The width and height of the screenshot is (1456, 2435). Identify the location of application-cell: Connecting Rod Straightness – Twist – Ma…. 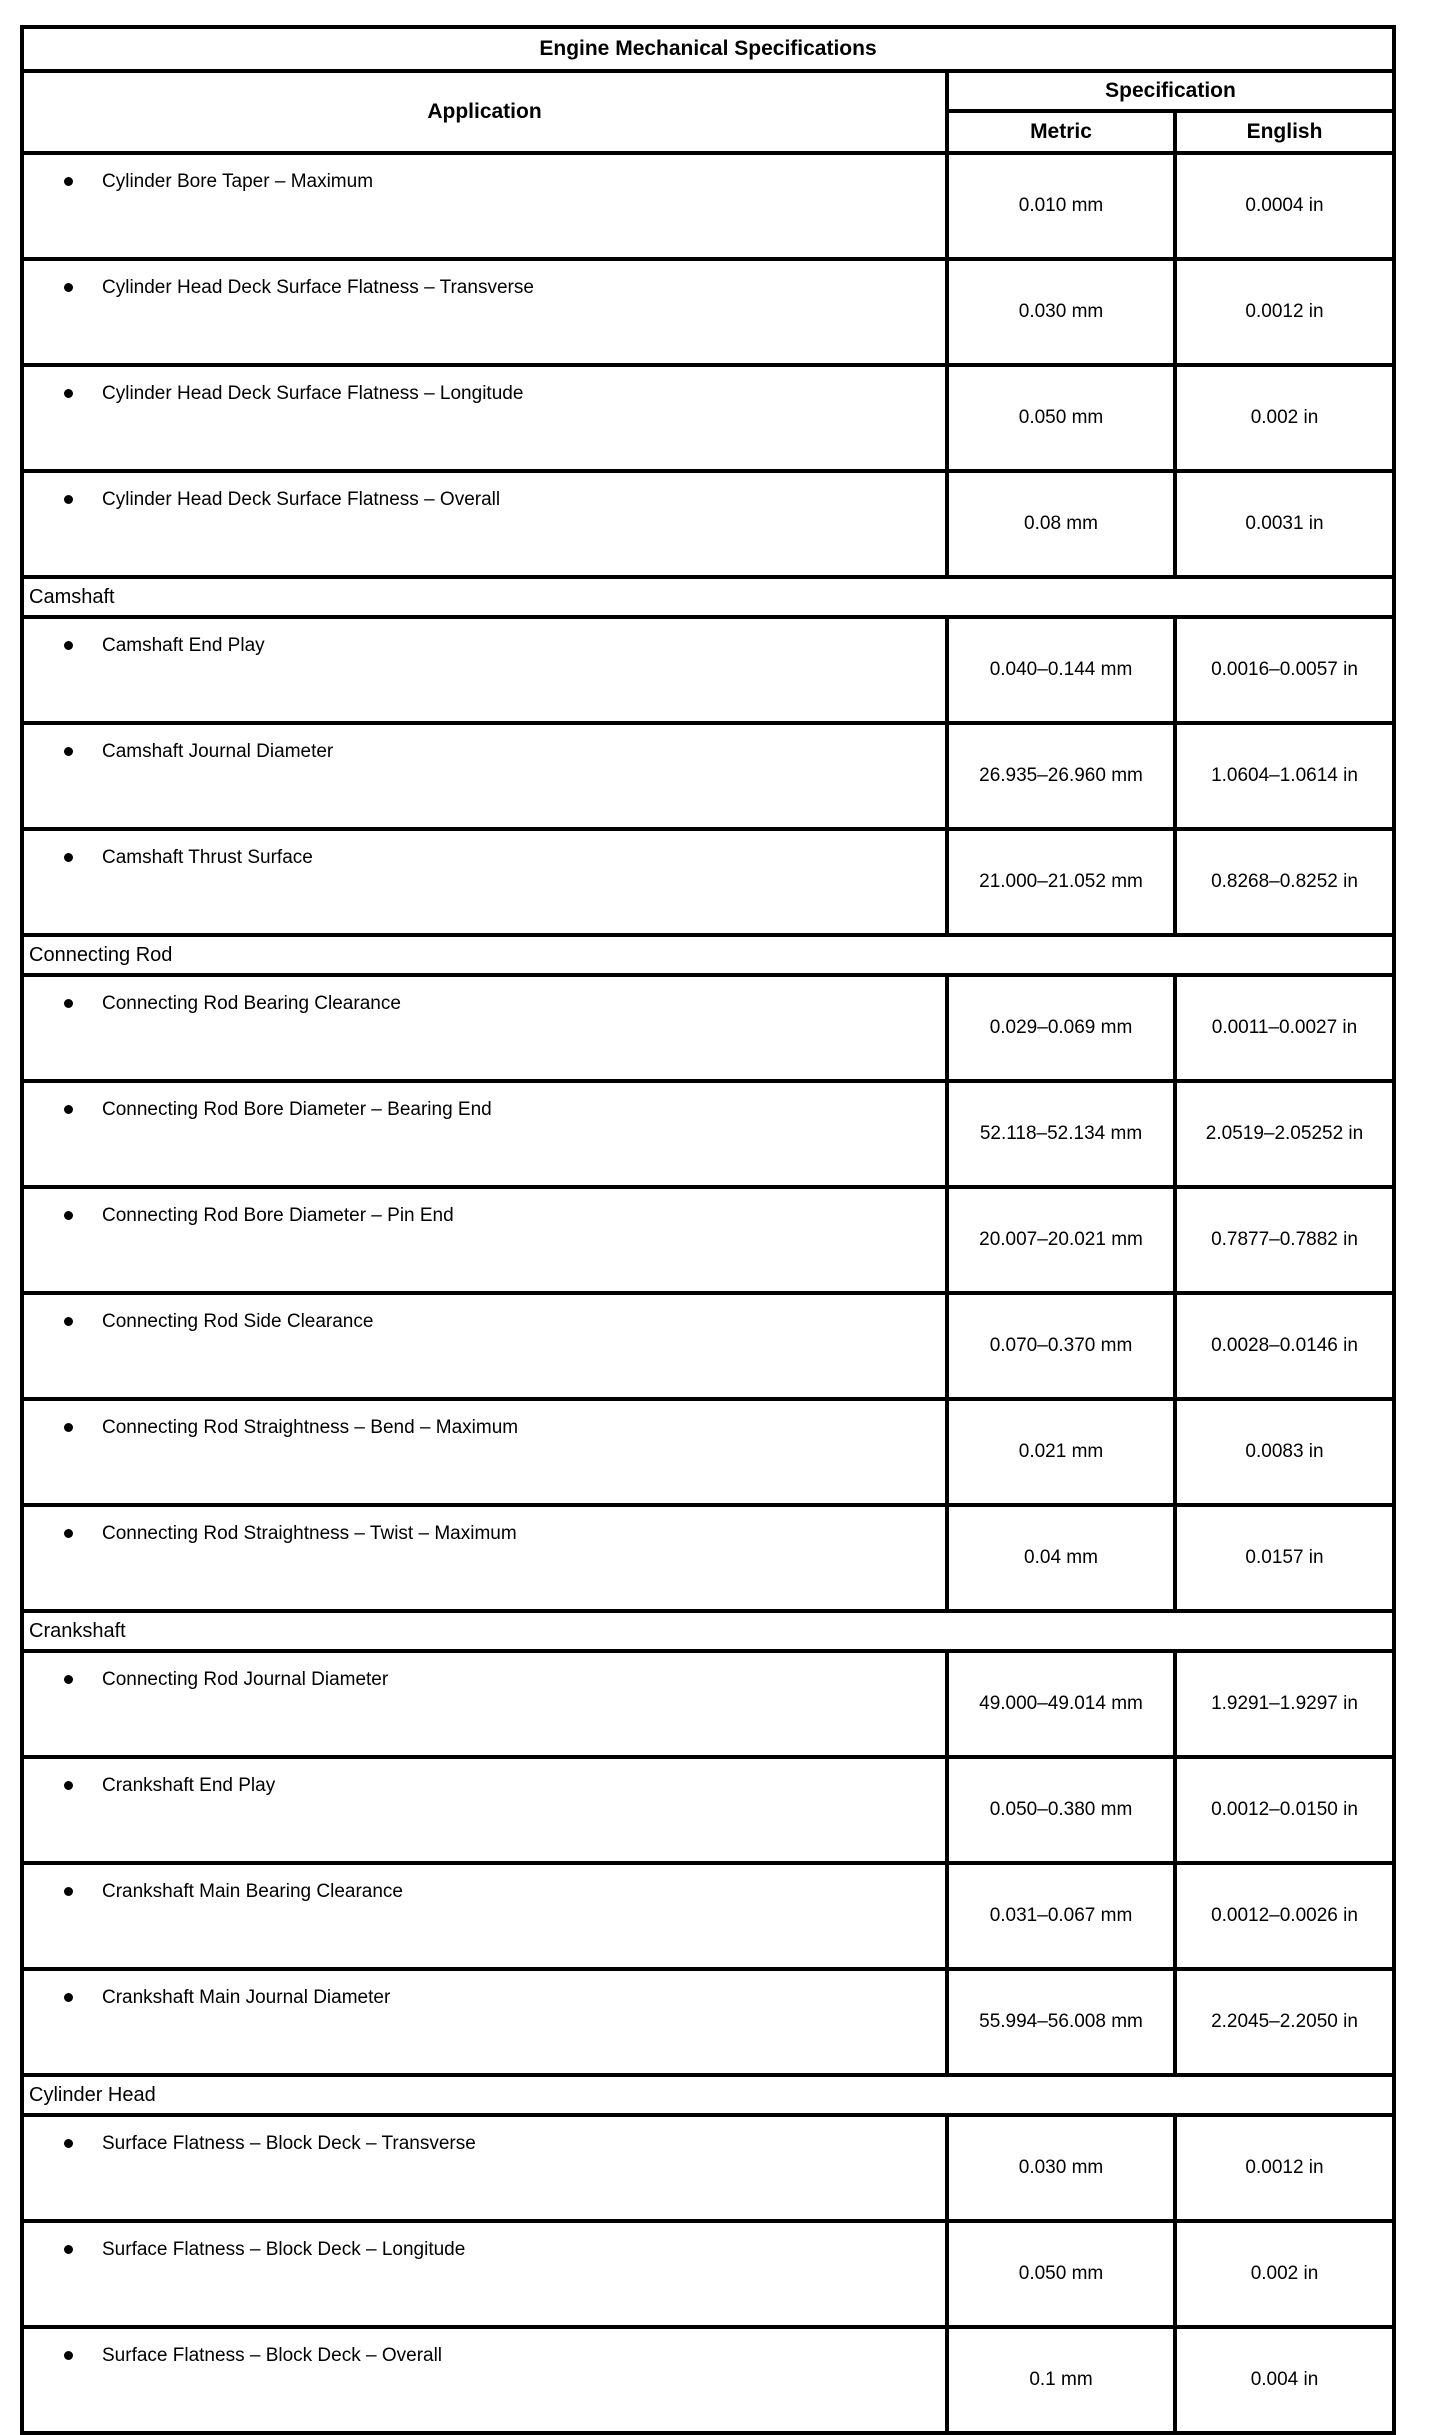
(484, 1558).